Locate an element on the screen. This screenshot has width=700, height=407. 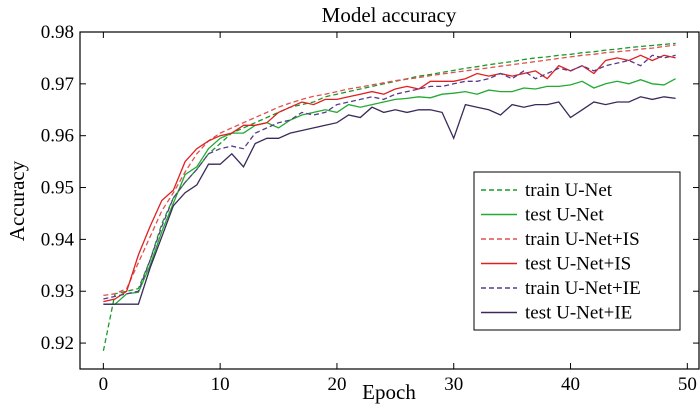
x-axis-title: Epoch is located at coordinates (389, 392).